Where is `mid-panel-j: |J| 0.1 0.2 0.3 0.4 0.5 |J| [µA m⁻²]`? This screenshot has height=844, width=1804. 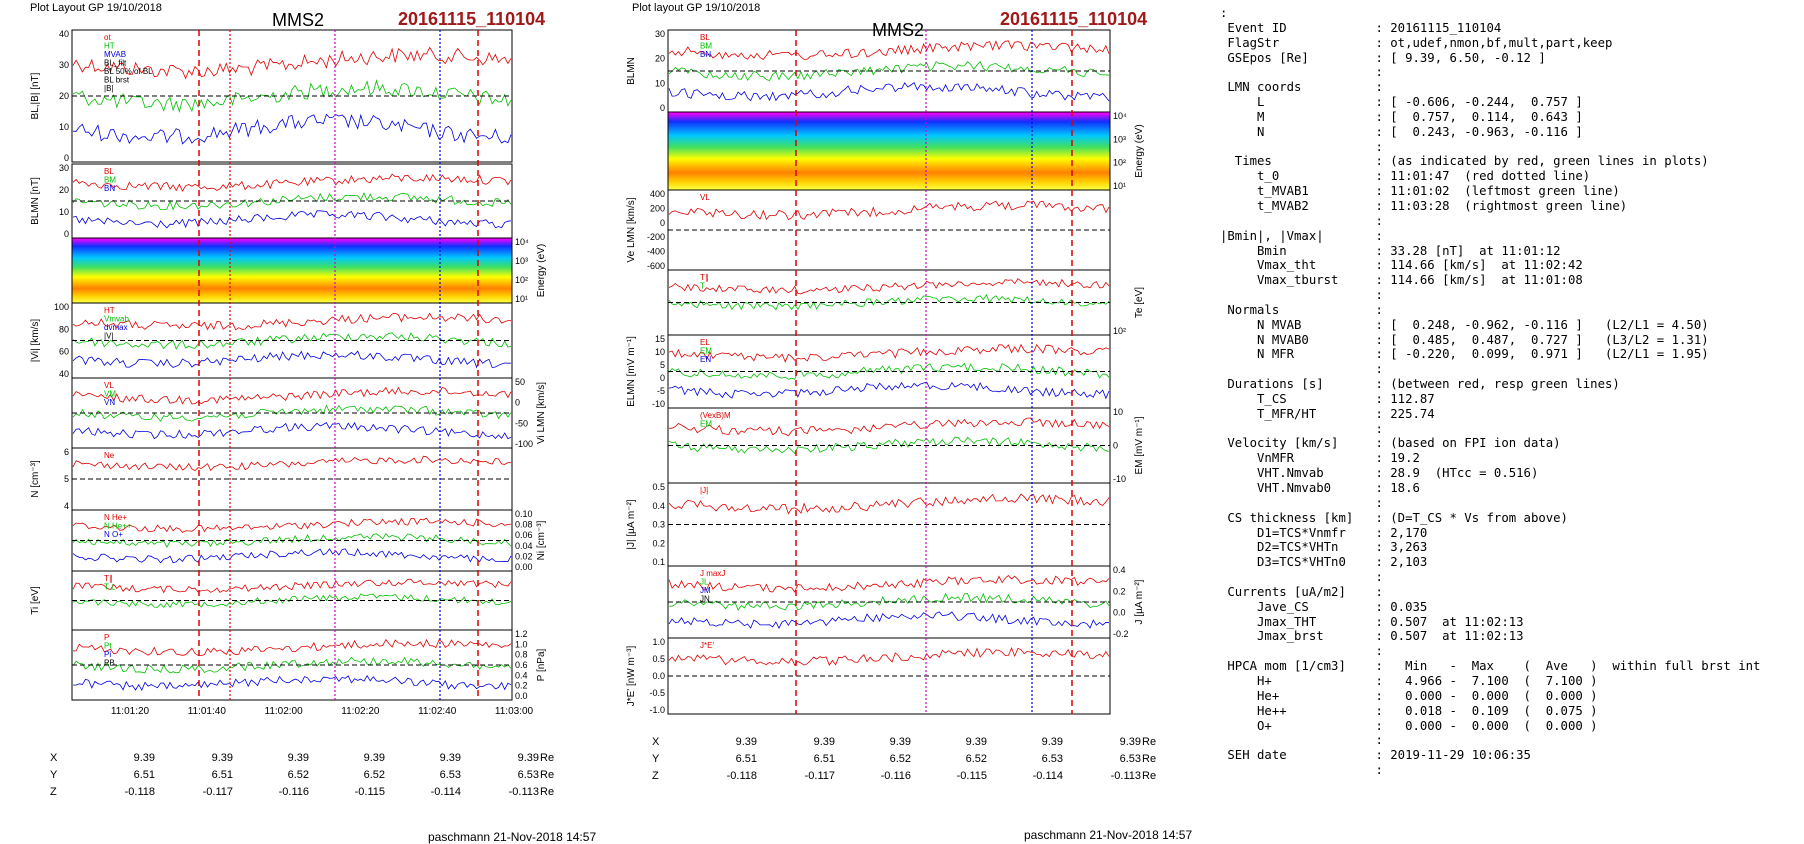 mid-panel-j: |J| 0.1 0.2 0.3 0.4 0.5 |J| [µA m⁻²] is located at coordinates (868, 524).